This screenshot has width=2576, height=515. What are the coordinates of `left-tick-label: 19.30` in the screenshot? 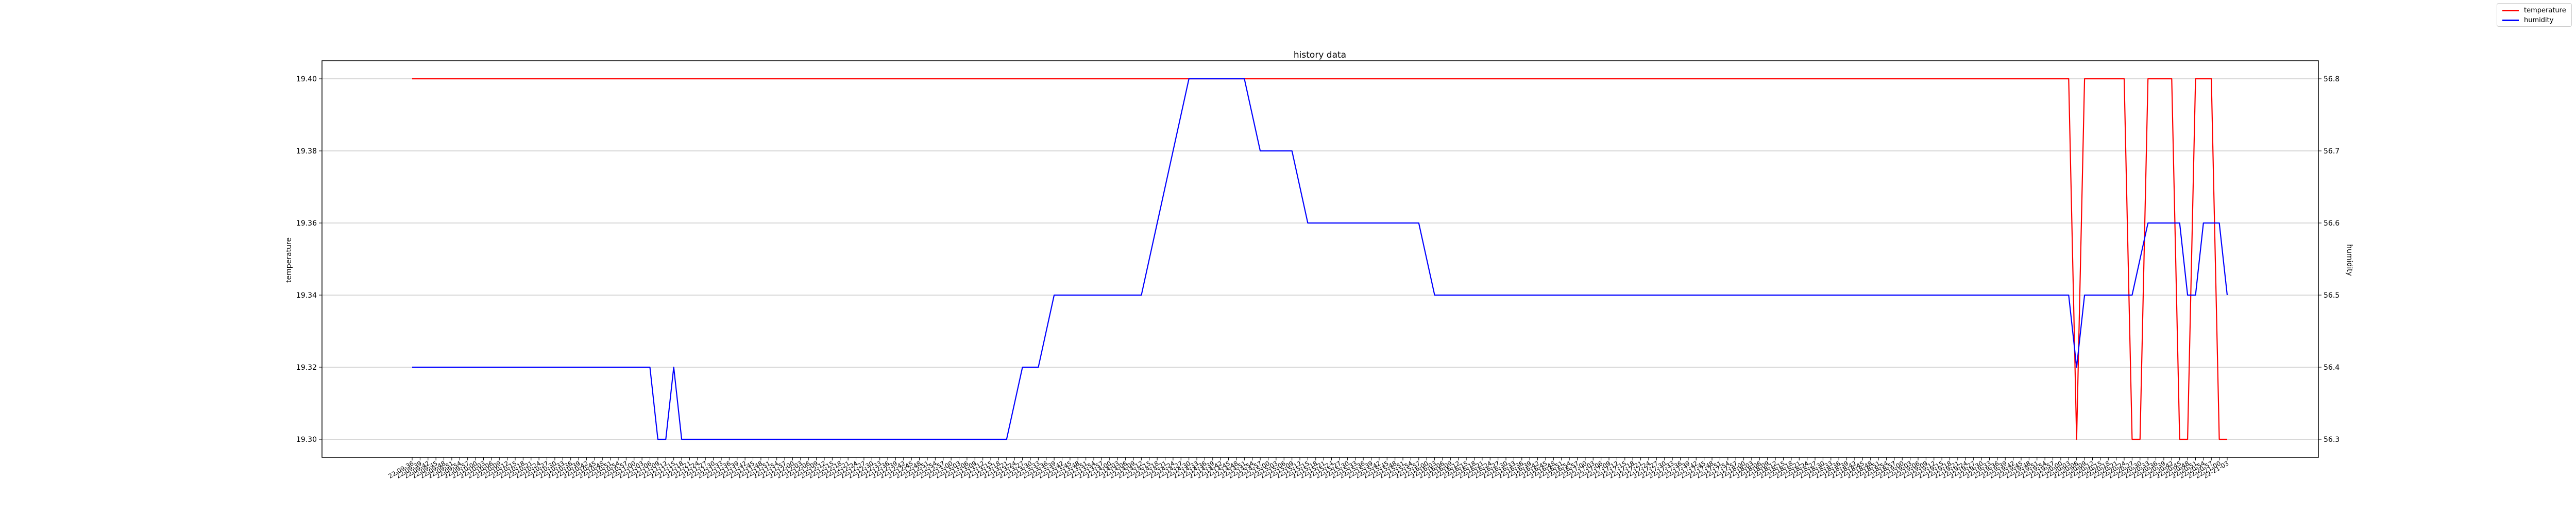 It's located at (306, 440).